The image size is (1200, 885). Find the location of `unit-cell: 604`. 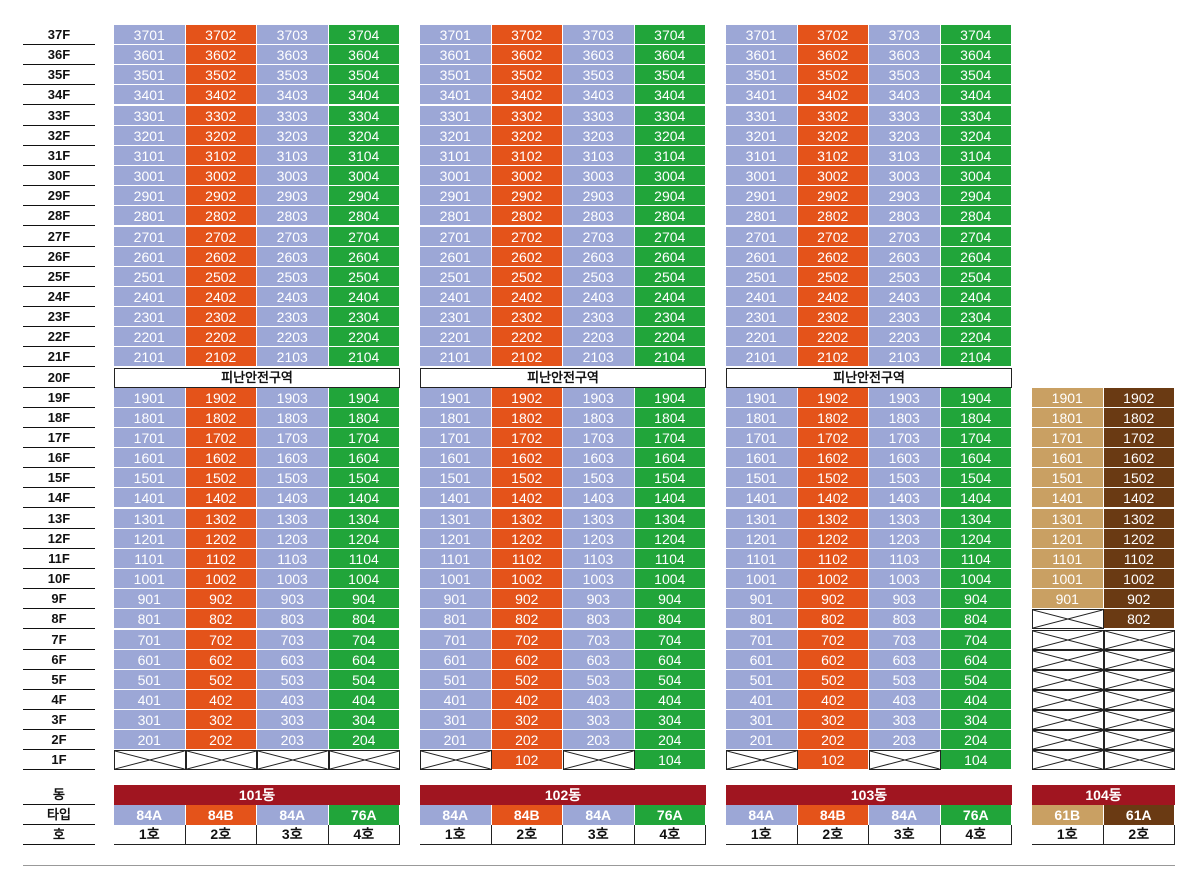

unit-cell: 604 is located at coordinates (670, 659).